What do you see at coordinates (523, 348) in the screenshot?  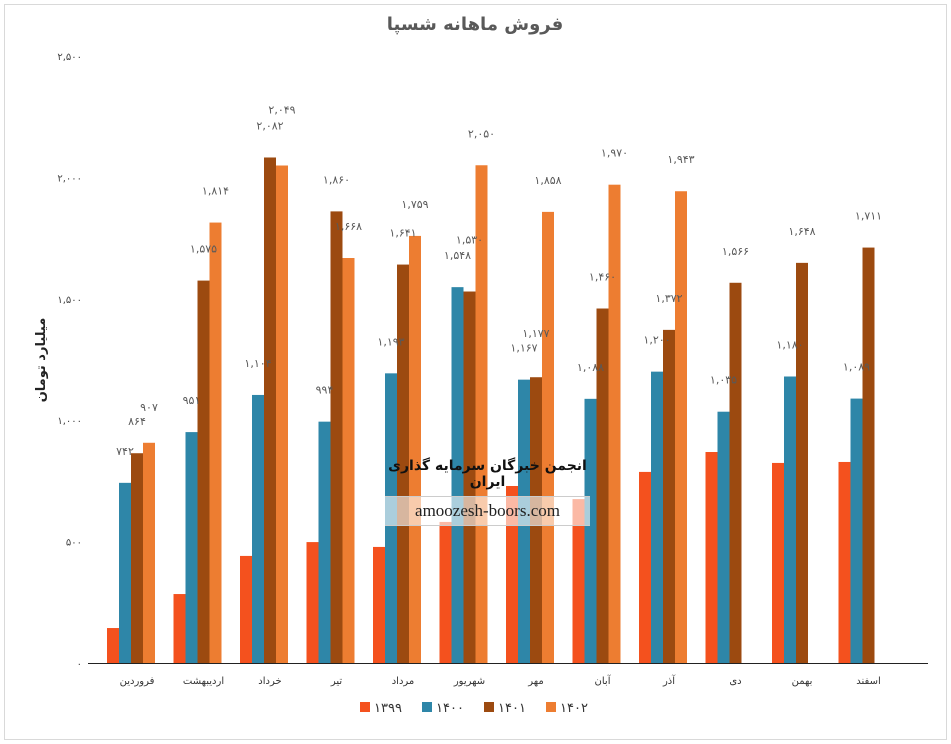 I see `data-label: ۱,۱۶۷` at bounding box center [523, 348].